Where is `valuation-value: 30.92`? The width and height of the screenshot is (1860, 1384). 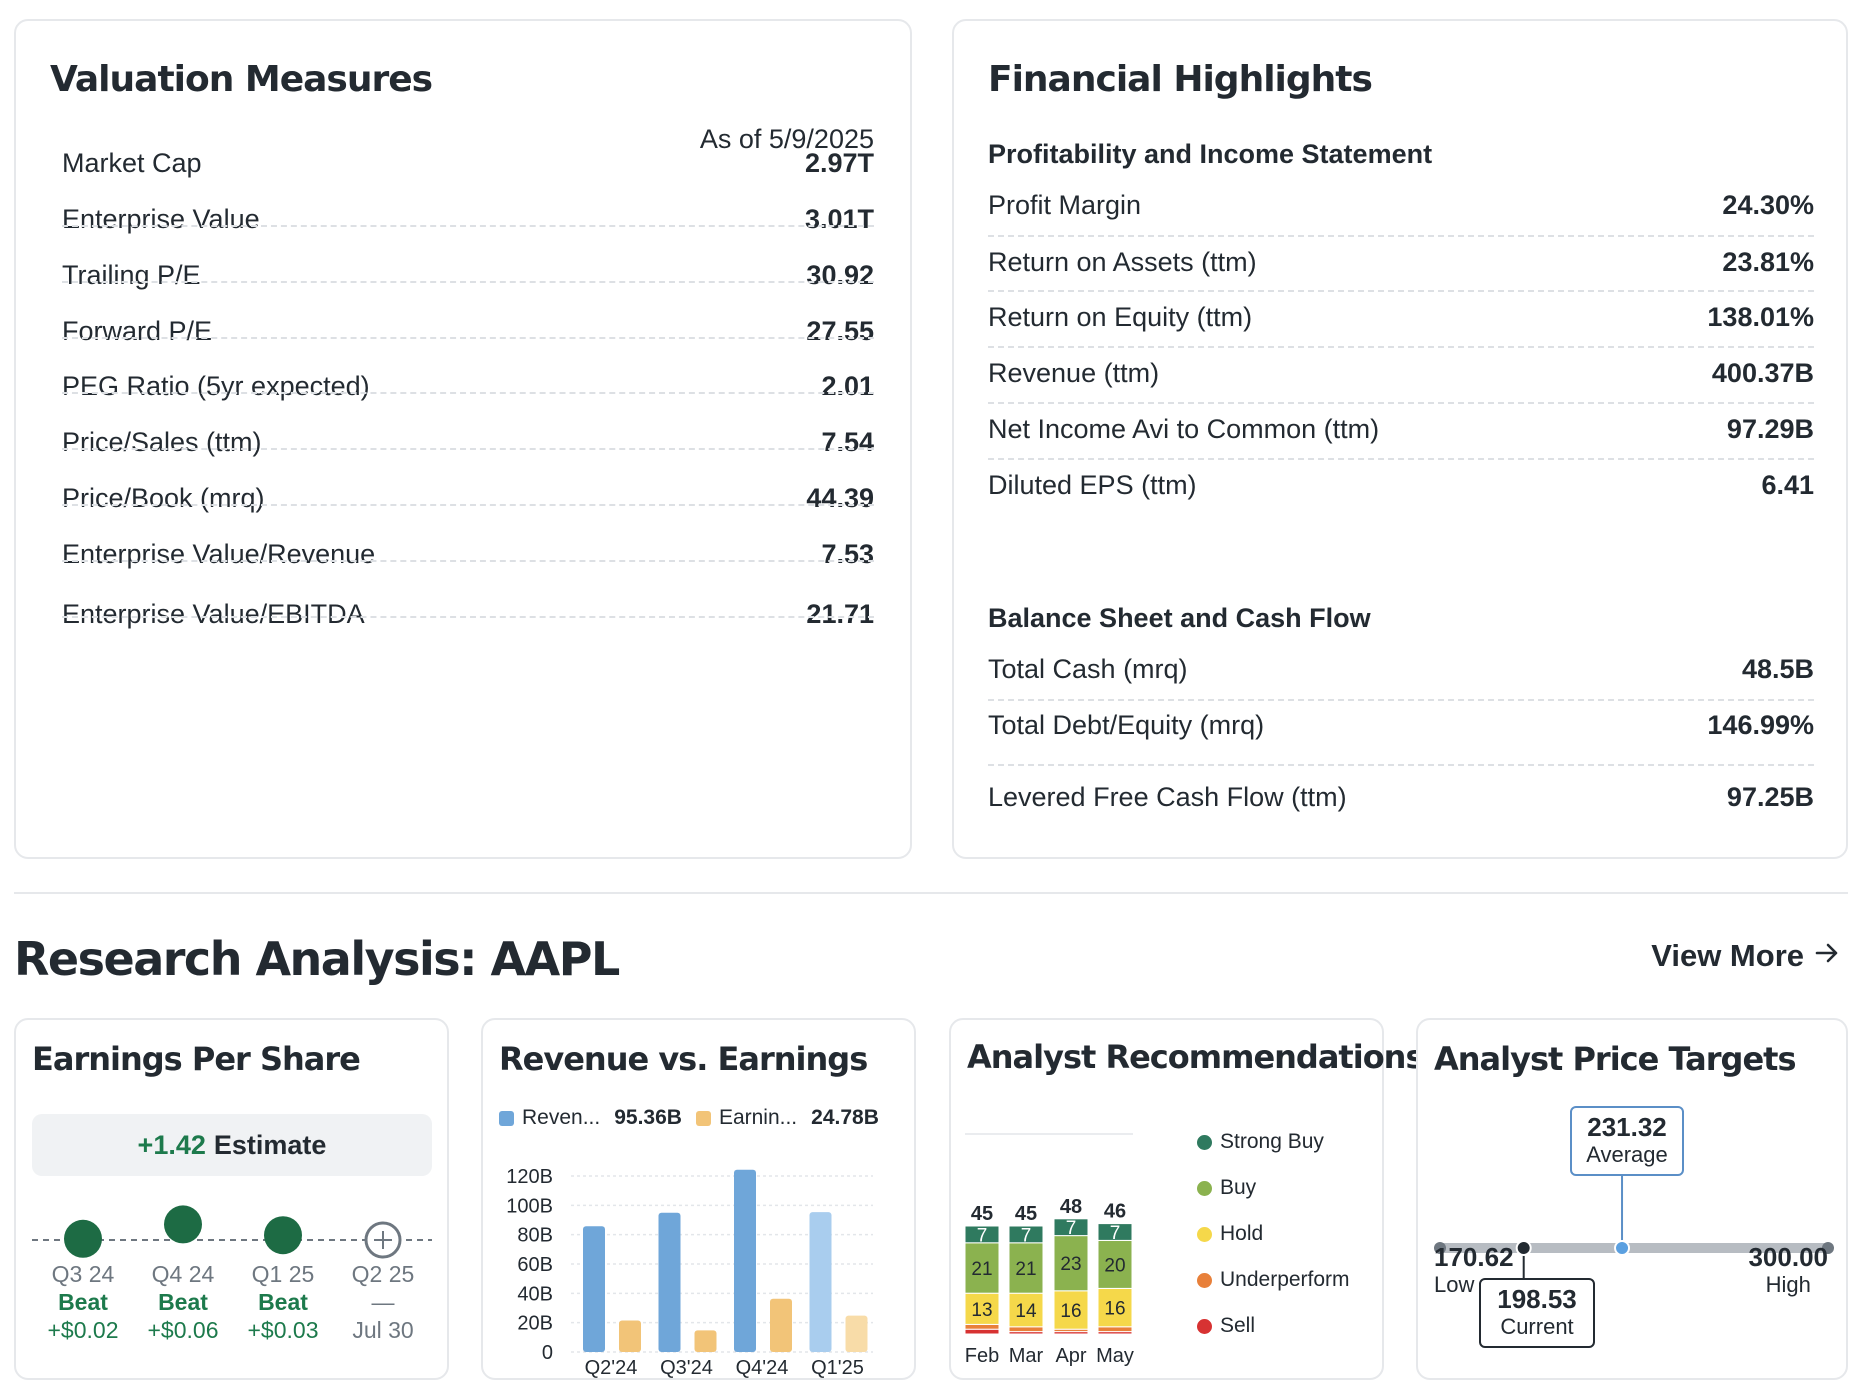 valuation-value: 30.92 is located at coordinates (840, 274).